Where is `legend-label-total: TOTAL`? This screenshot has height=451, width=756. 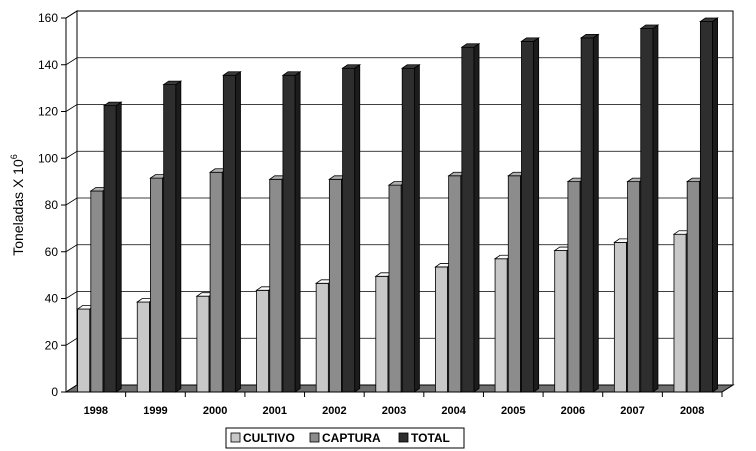
legend-label-total: TOTAL is located at coordinates (430, 438).